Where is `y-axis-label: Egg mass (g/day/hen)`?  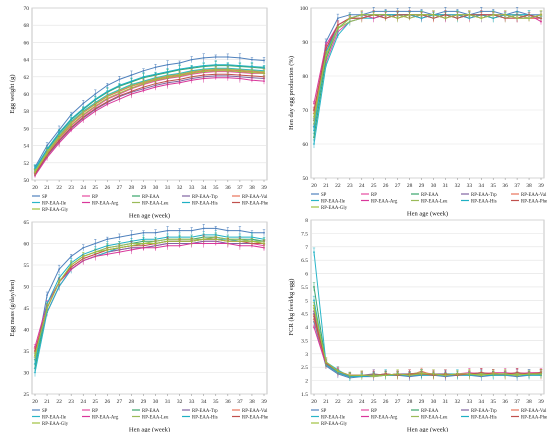 y-axis-label: Egg mass (g/day/hen) is located at coordinates (12, 308).